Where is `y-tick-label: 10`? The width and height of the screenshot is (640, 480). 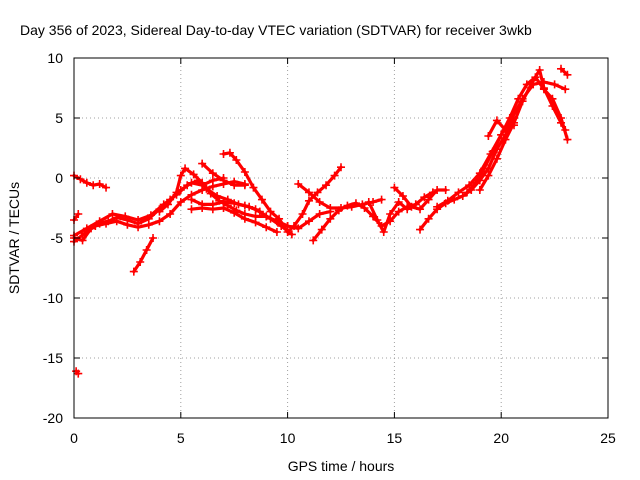 y-tick-label: 10 is located at coordinates (55, 58).